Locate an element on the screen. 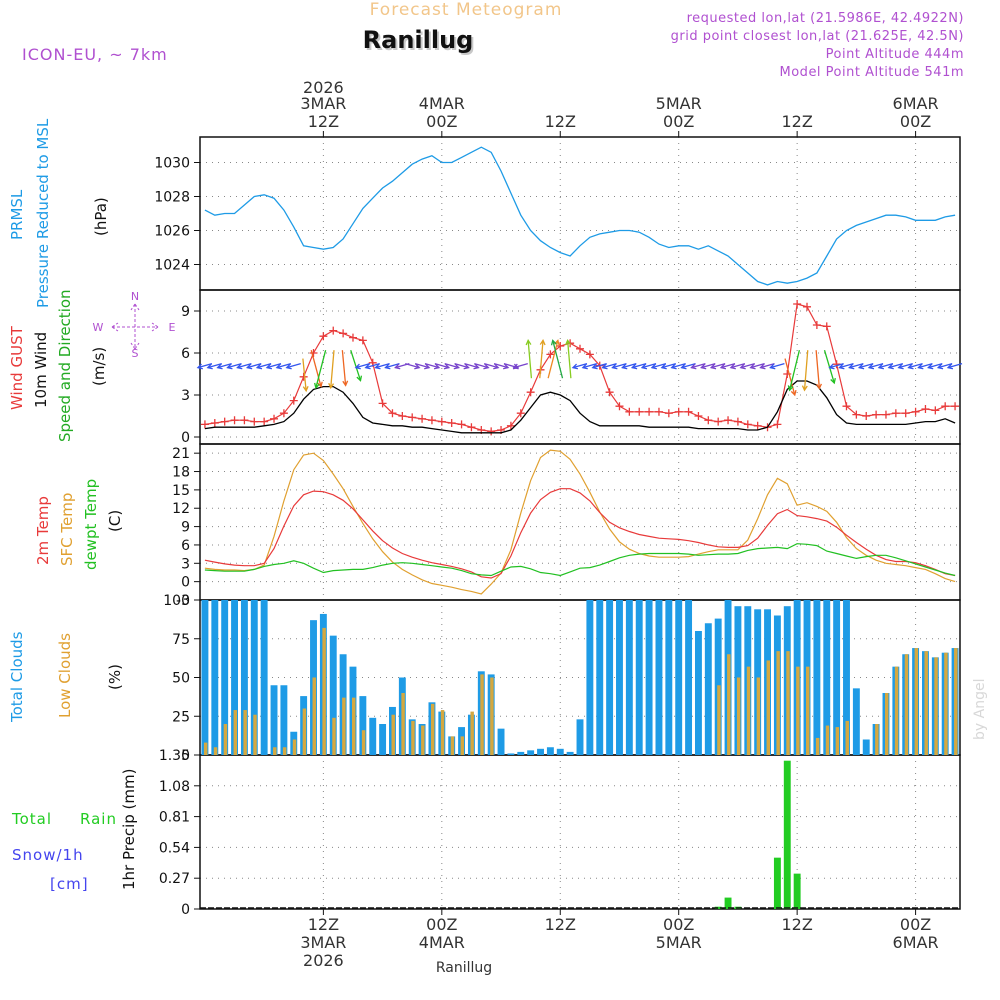  pressure-label: Pressure Reduced to MSL is located at coordinates (43, 213).